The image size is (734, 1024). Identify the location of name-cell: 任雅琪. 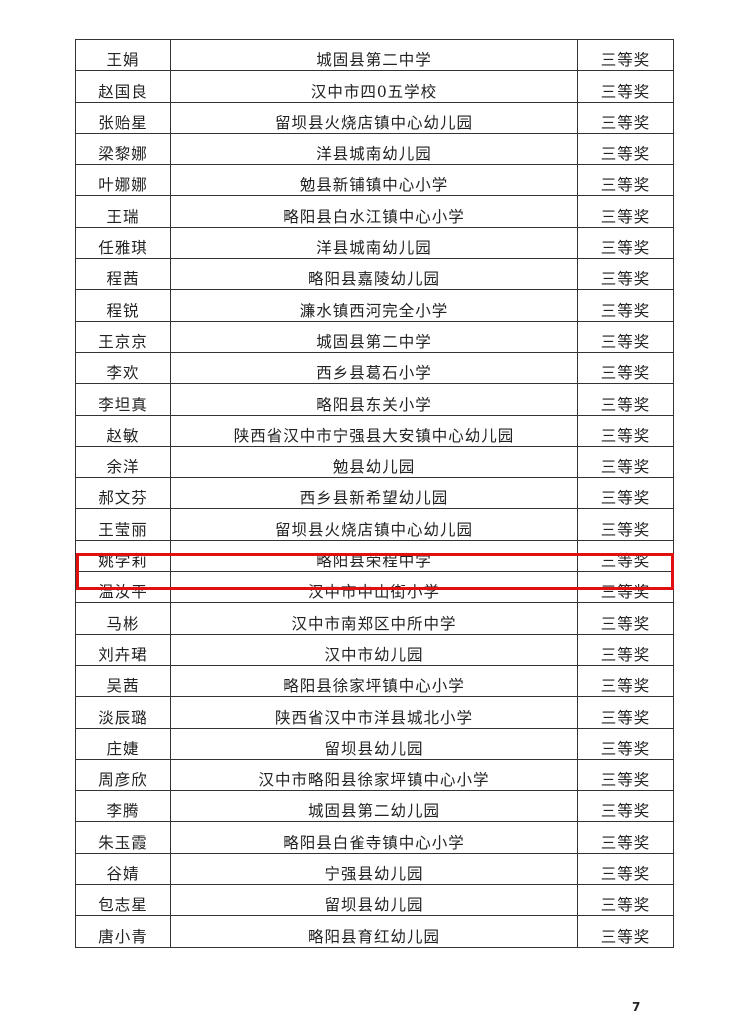
(123, 243).